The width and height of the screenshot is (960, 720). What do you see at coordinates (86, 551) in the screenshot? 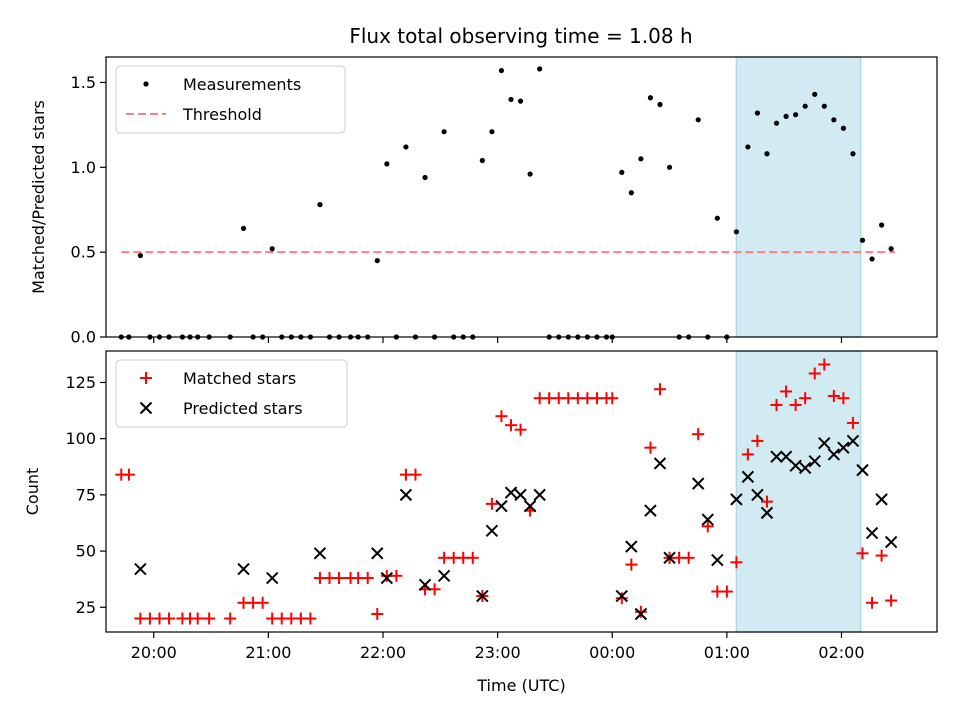
I see `y-tick-label: 50` at bounding box center [86, 551].